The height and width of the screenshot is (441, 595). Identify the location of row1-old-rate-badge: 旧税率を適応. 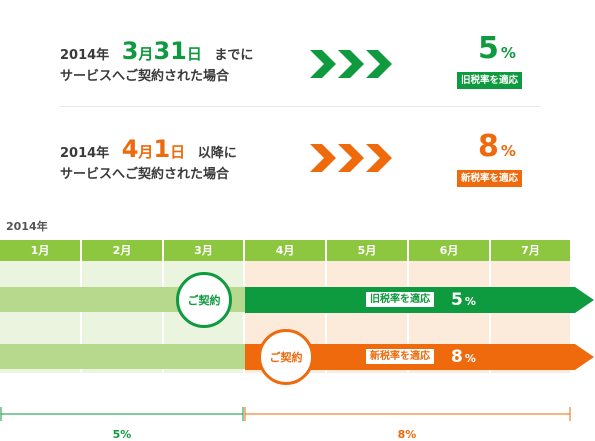
(490, 80).